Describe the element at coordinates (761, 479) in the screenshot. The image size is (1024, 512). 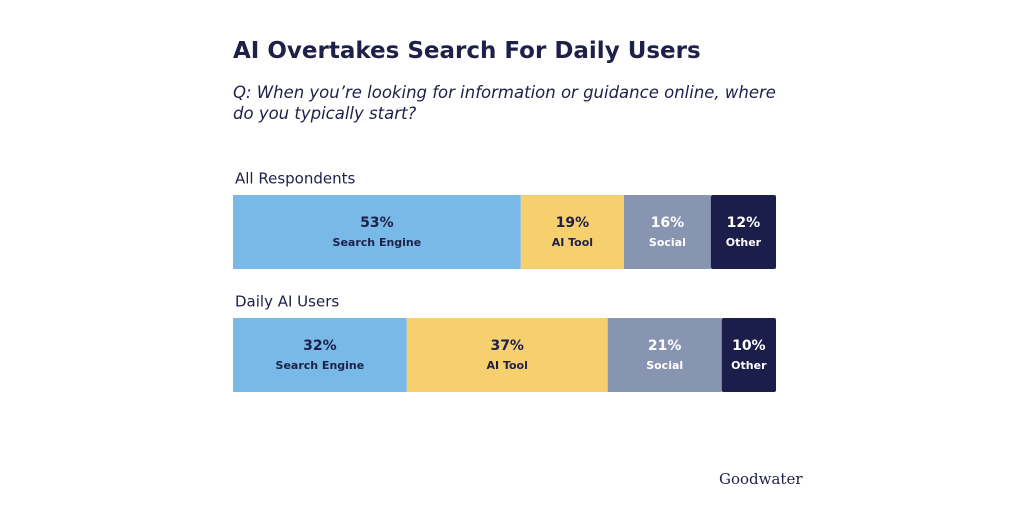
I see `logo: Goodwater` at that location.